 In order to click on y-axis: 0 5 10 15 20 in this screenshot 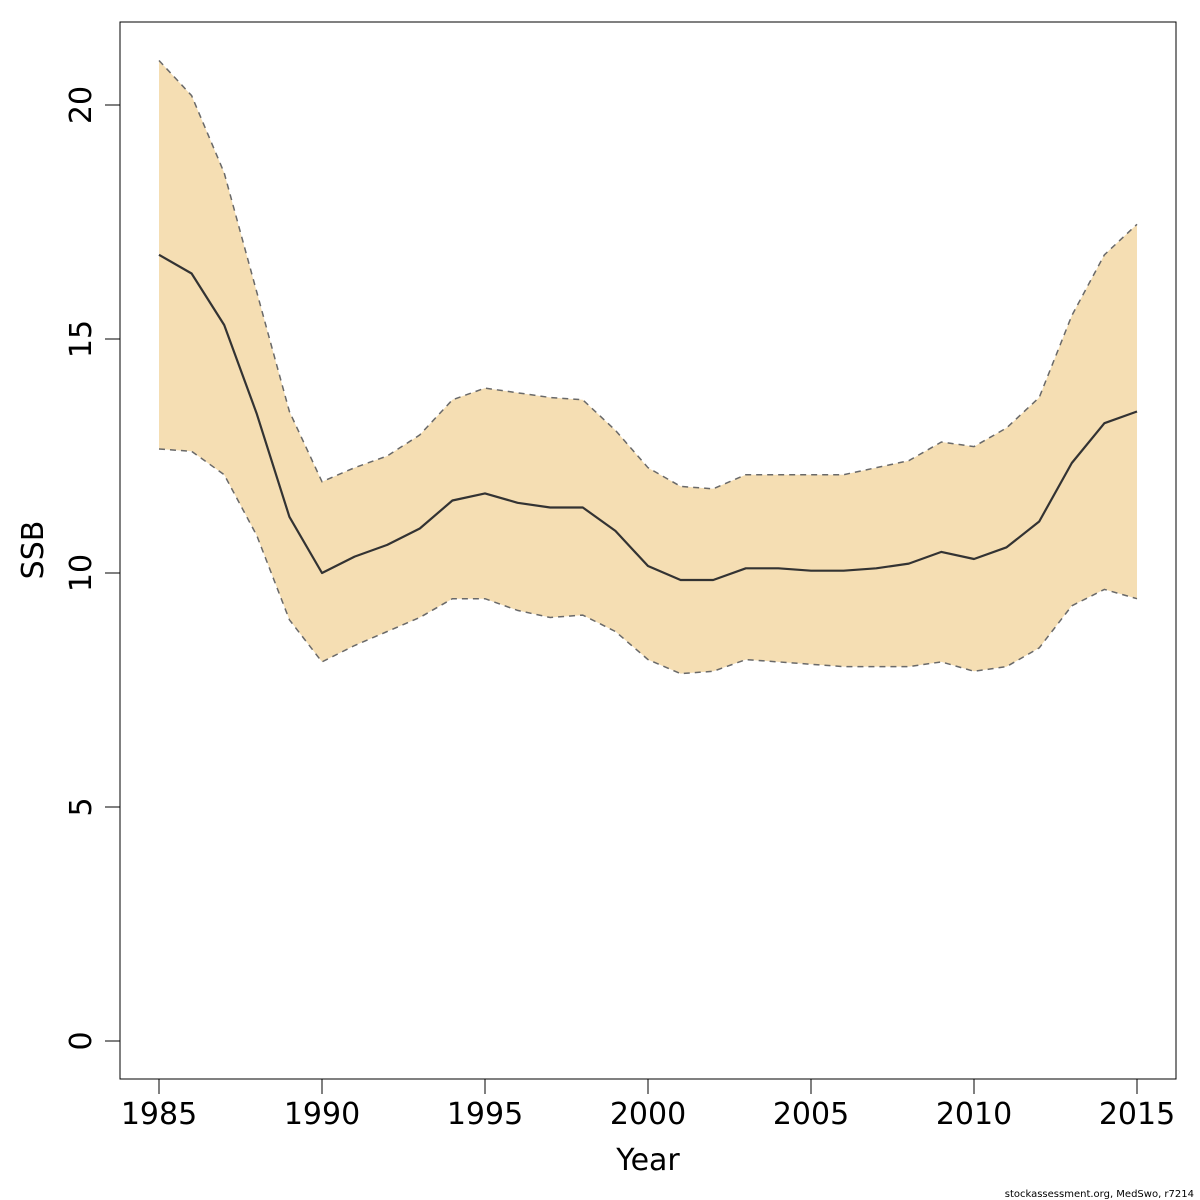, I will do `click(92, 568)`.